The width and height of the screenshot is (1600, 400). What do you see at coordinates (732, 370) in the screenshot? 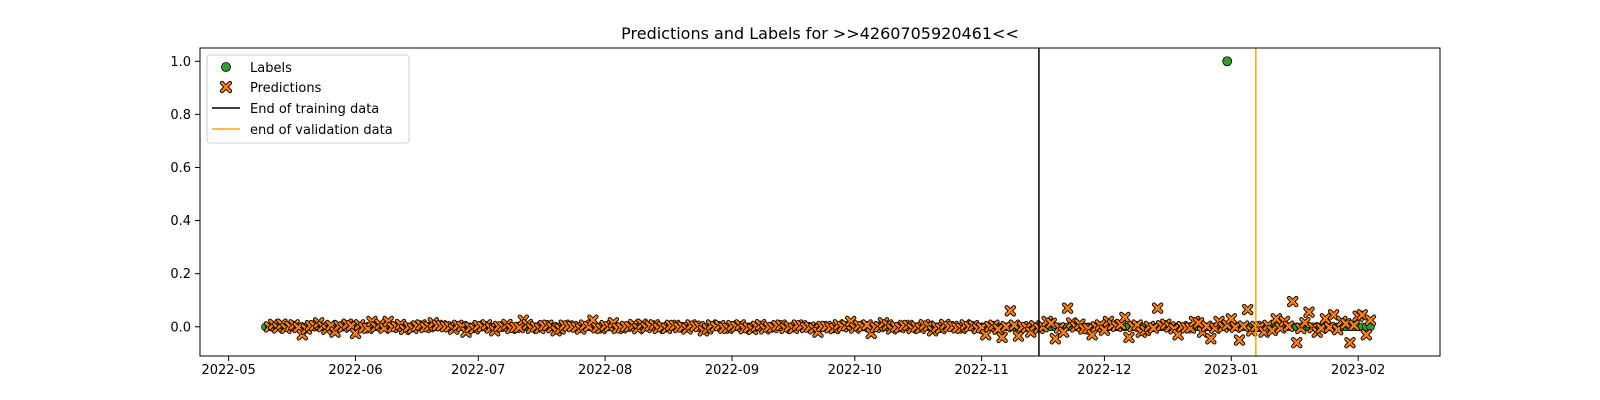
I see `x-tick-label: 2022-09` at bounding box center [732, 370].